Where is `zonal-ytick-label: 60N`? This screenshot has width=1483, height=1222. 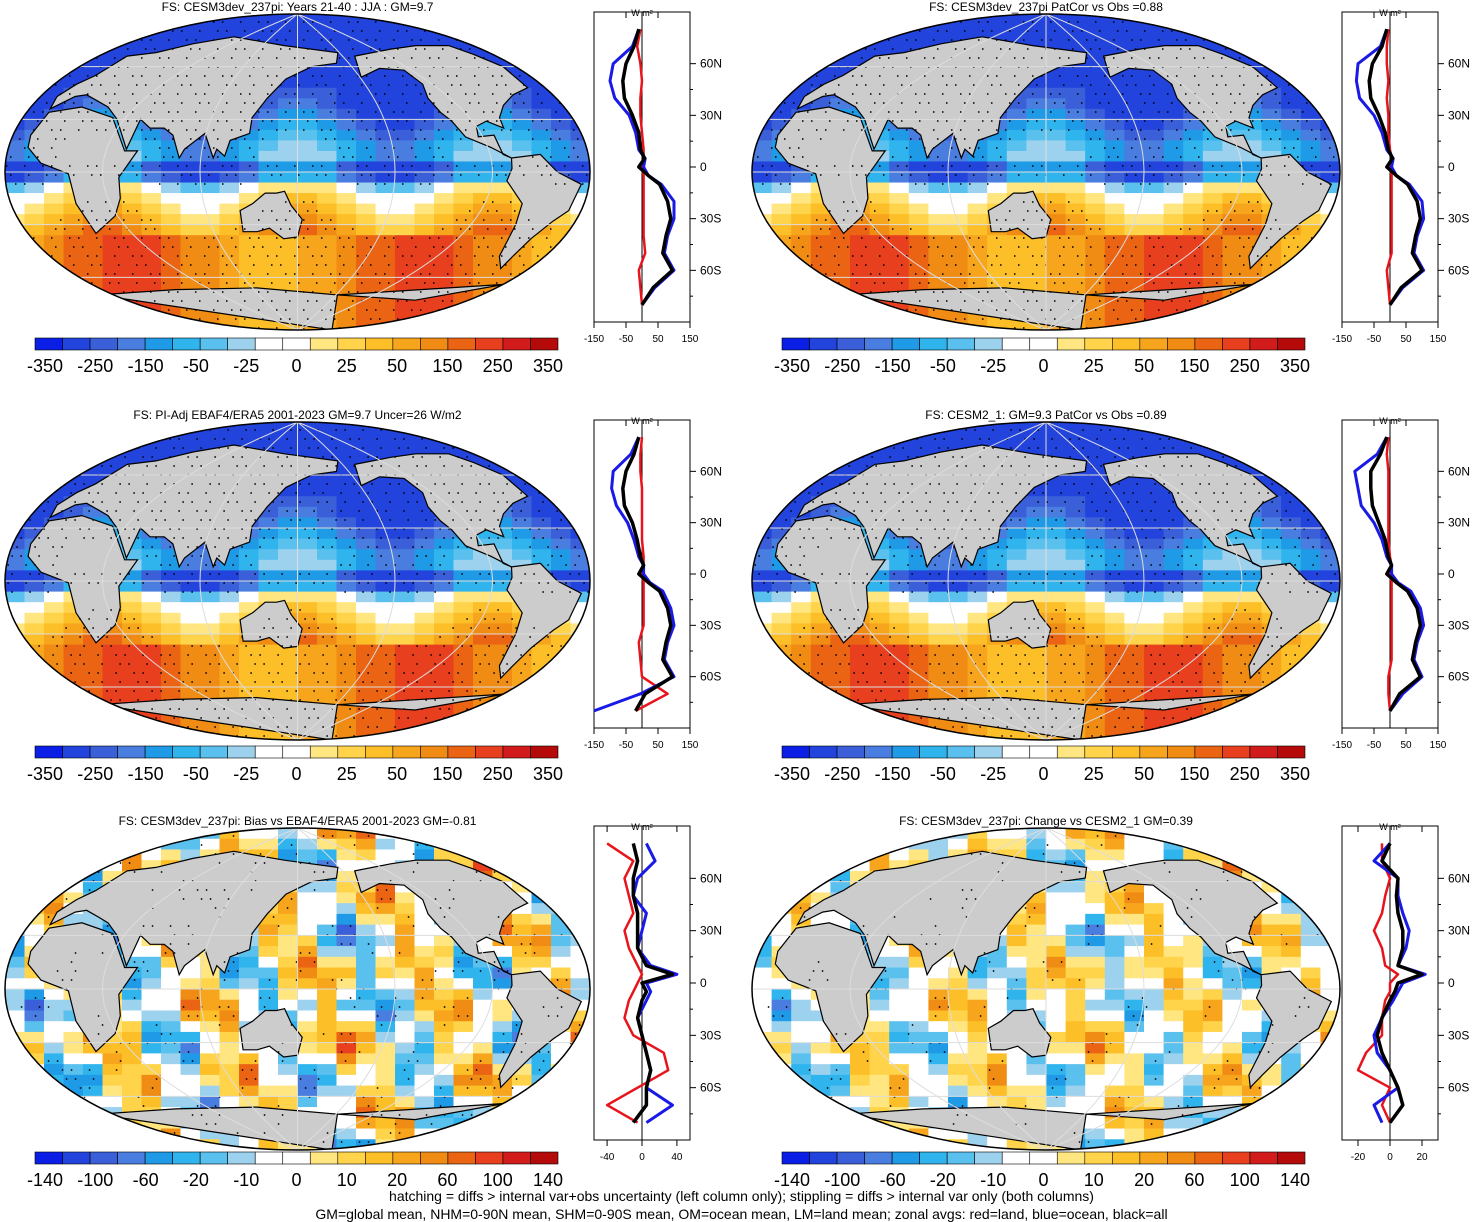
zonal-ytick-label: 60N is located at coordinates (1459, 878).